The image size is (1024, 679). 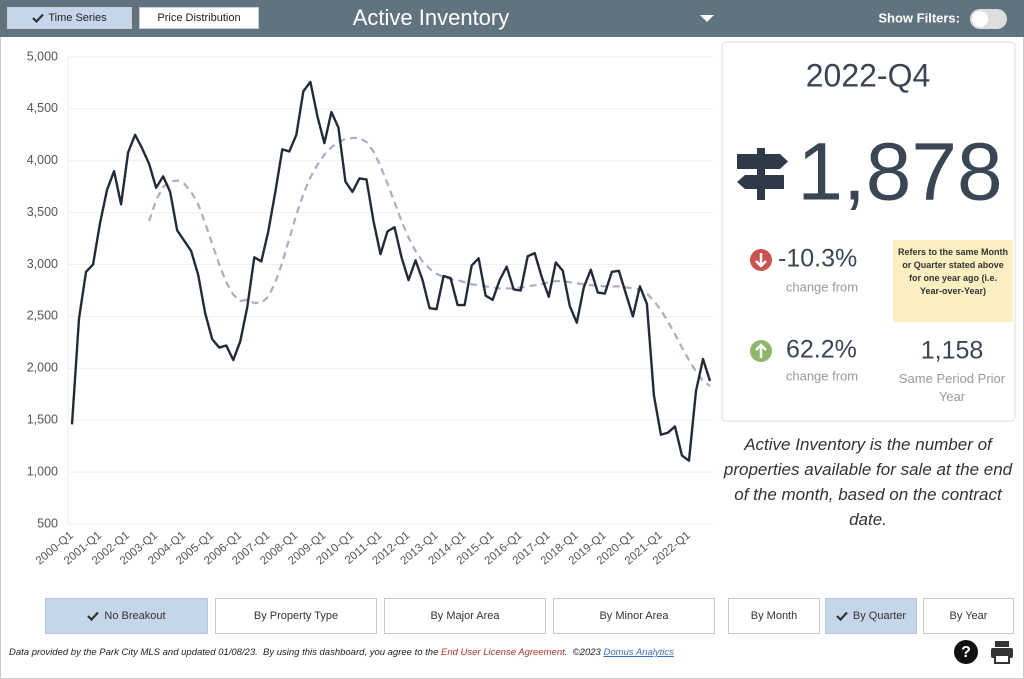 I want to click on title-dropdown, so click(x=707, y=18).